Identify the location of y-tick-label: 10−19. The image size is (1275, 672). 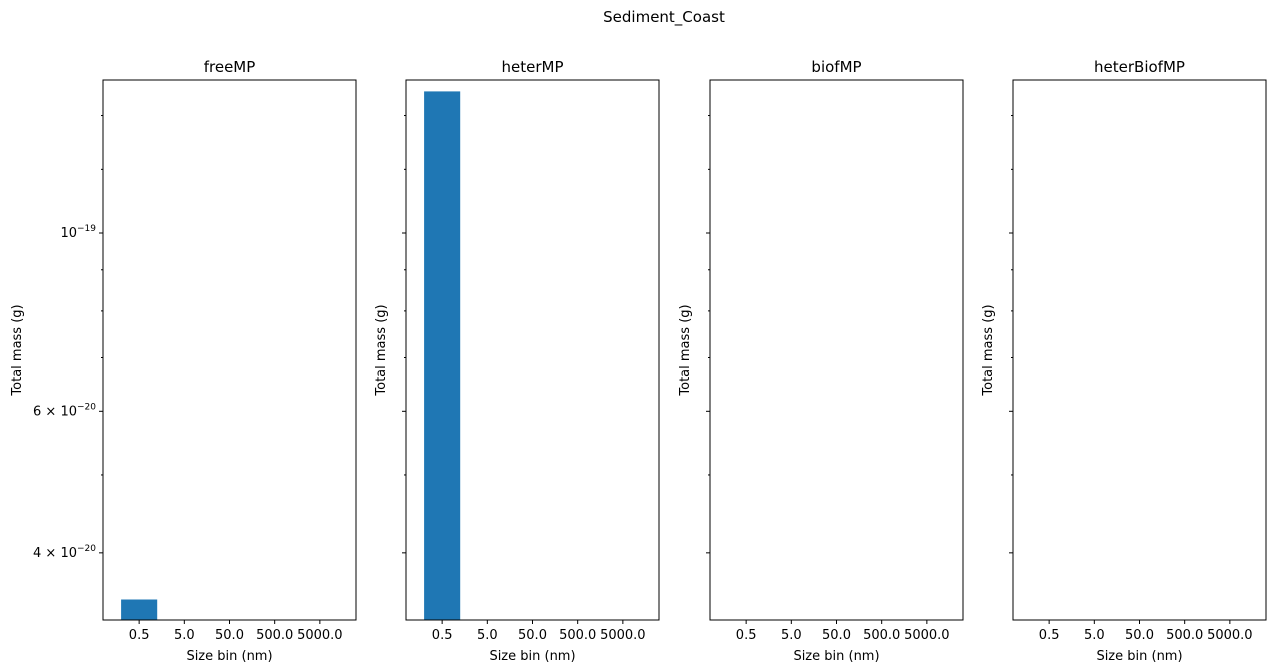
(78, 232).